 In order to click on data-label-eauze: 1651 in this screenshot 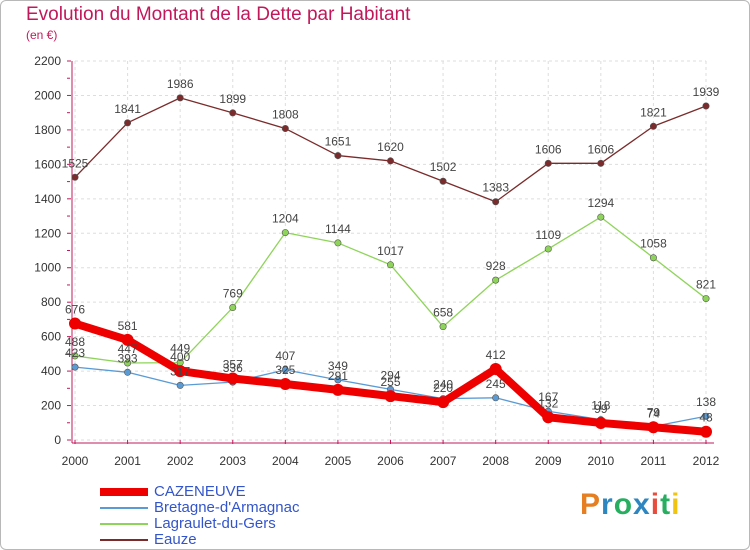, I will do `click(338, 142)`.